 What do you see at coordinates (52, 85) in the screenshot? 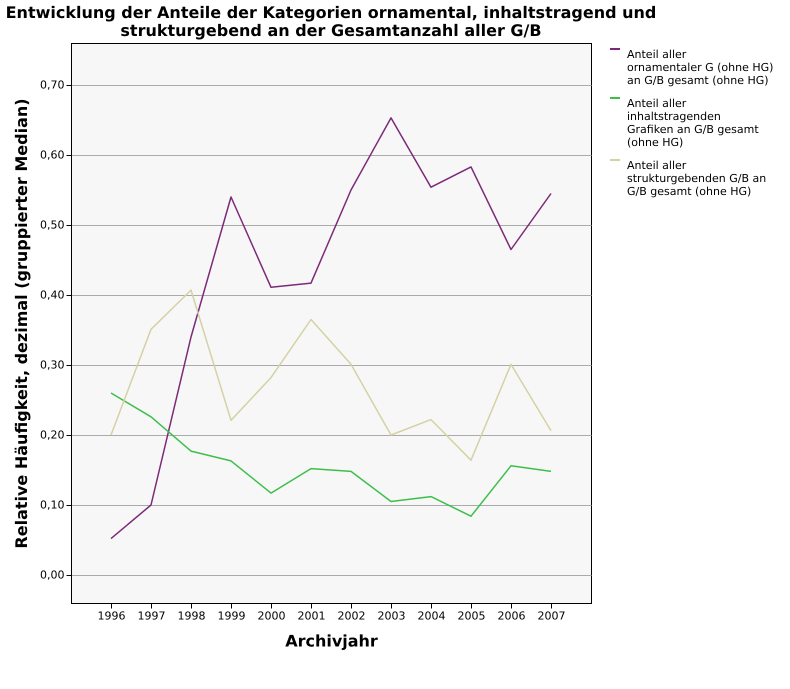
I see `y-tick-label: 0,70` at bounding box center [52, 85].